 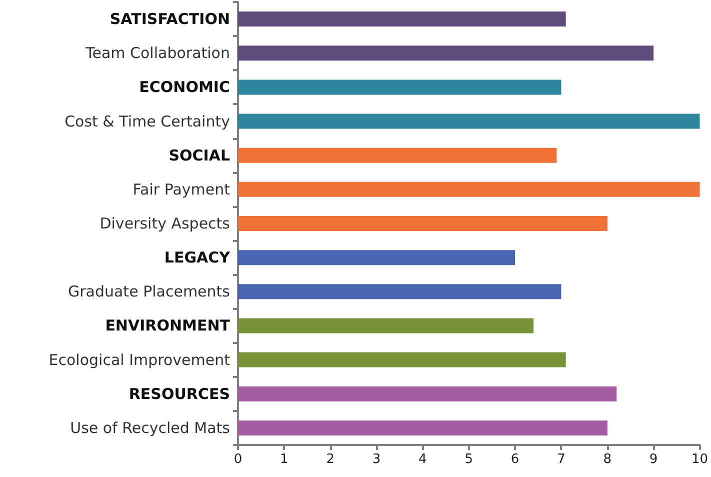 I want to click on x-tick-label: 2, so click(x=330, y=459).